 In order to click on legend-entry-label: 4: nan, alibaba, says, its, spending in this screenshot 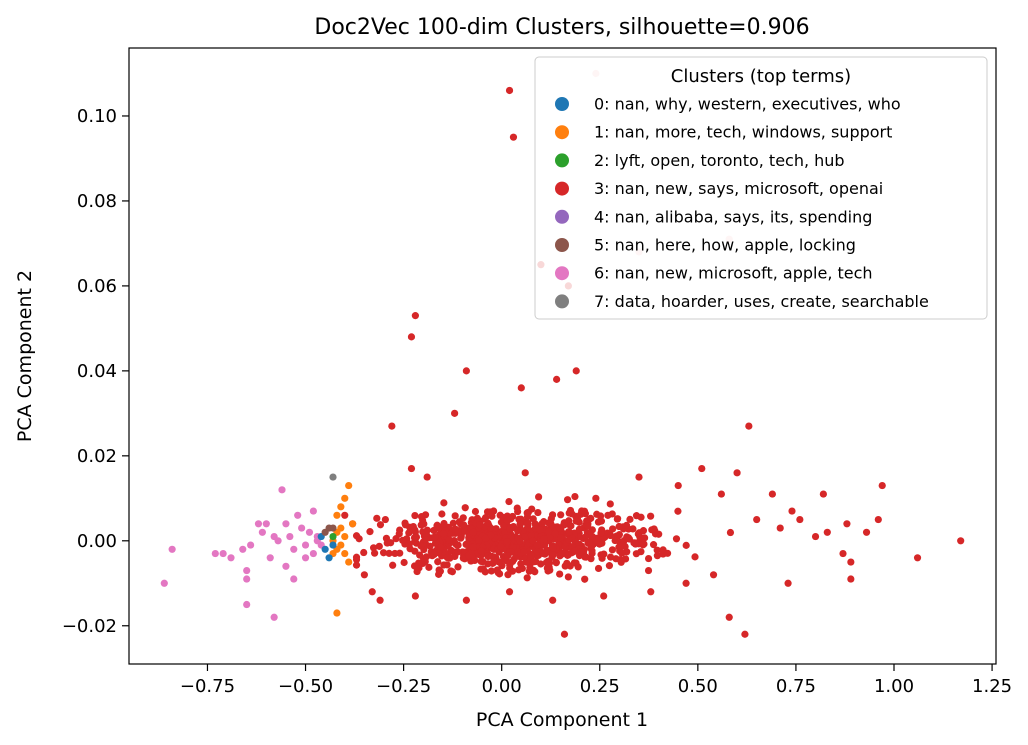, I will do `click(733, 216)`.